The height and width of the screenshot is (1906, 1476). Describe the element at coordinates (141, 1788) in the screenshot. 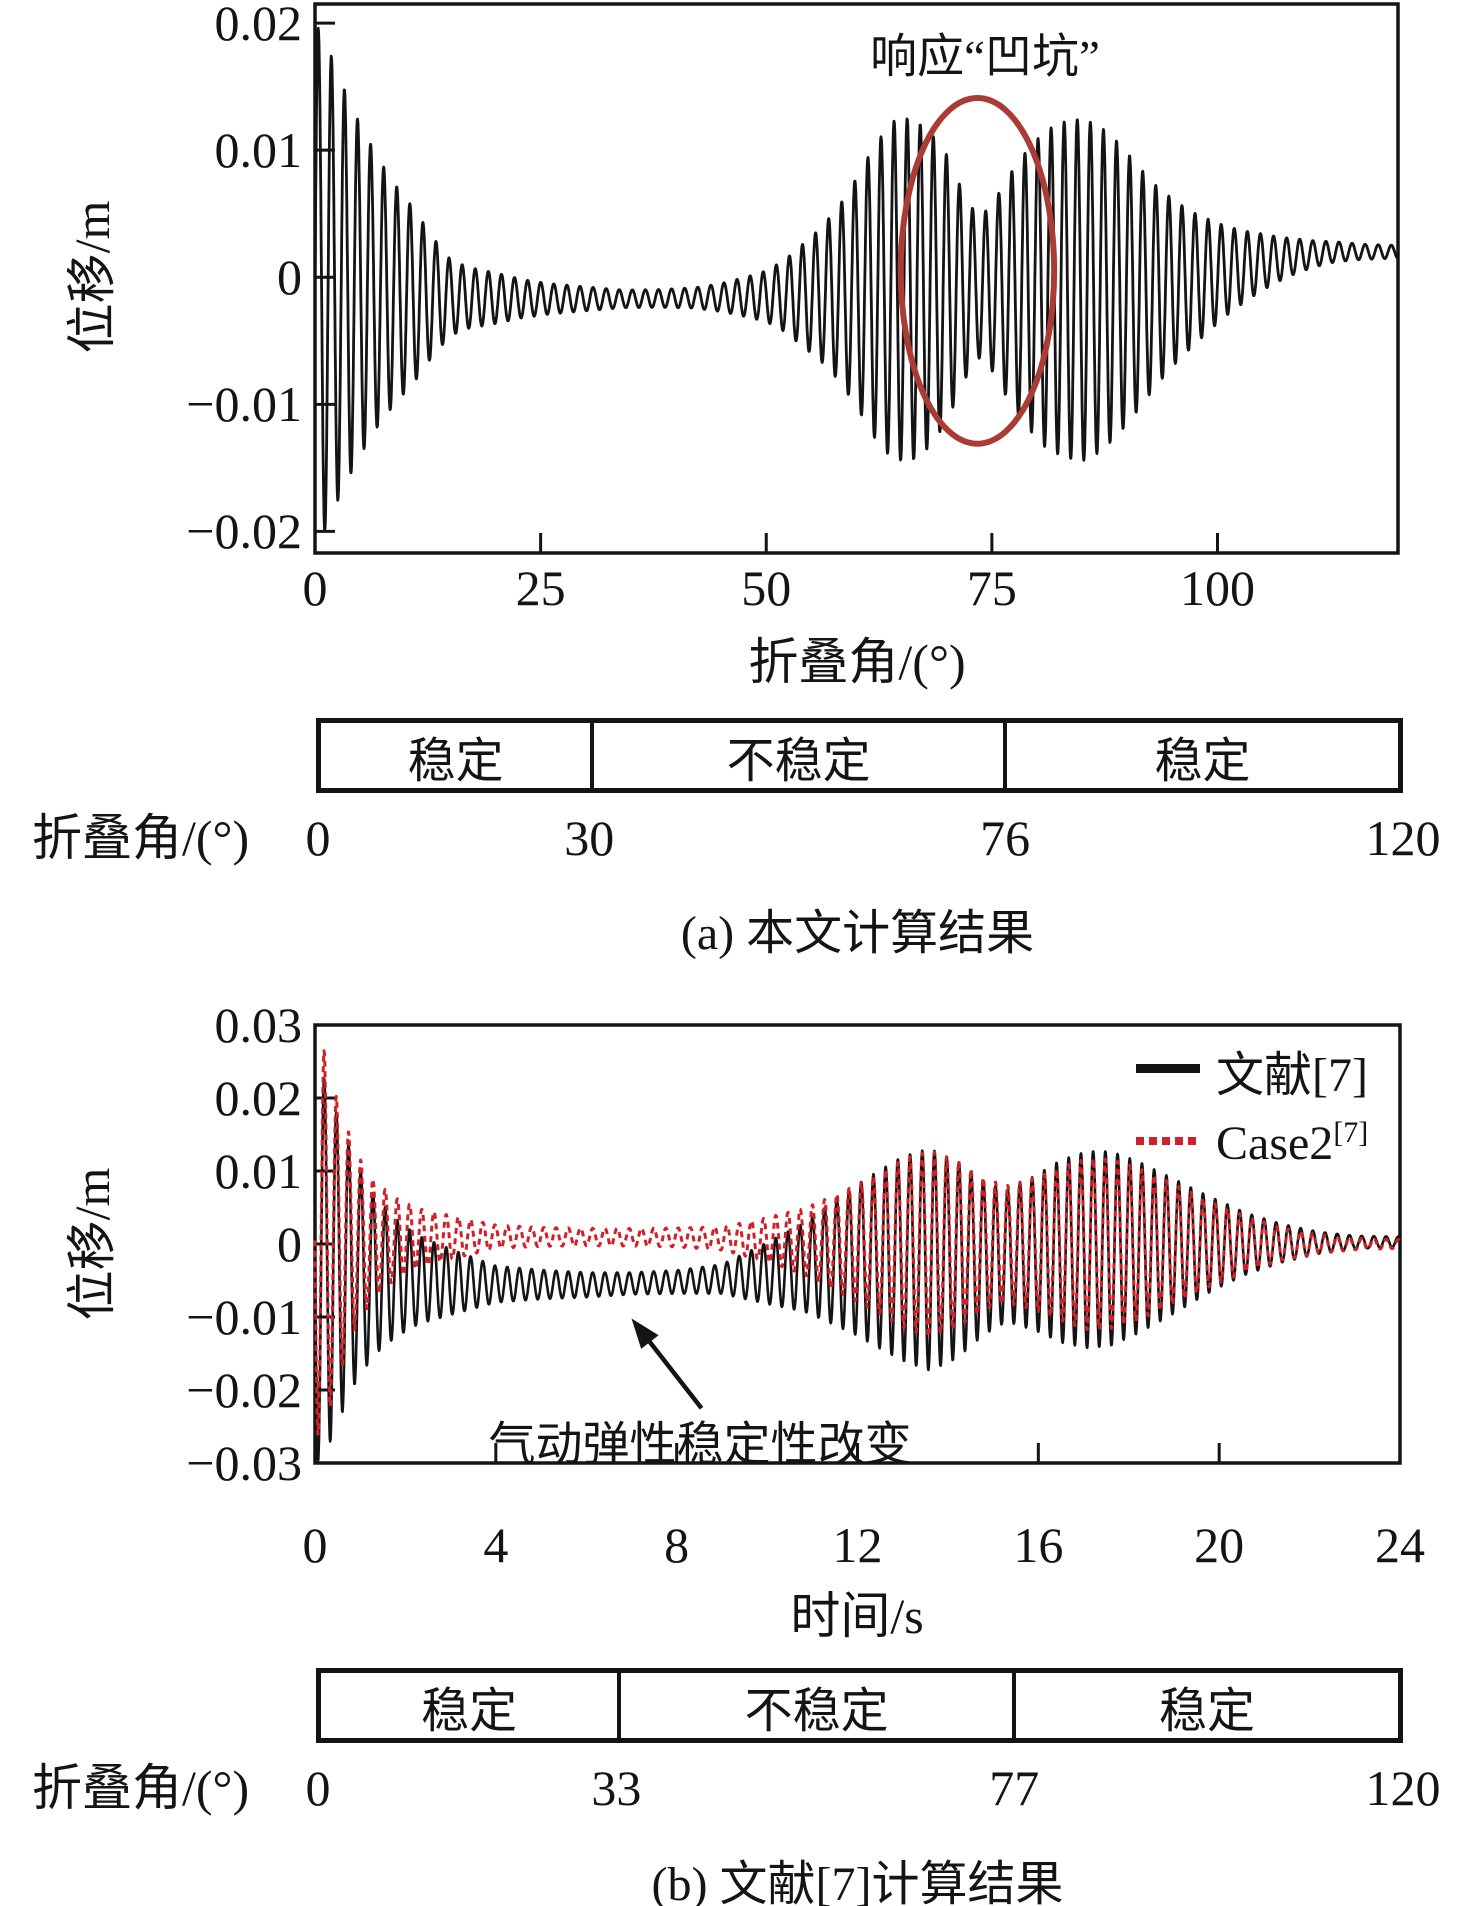

I see `panel-b-fold-angle-row-label: 折叠角/(°)` at that location.